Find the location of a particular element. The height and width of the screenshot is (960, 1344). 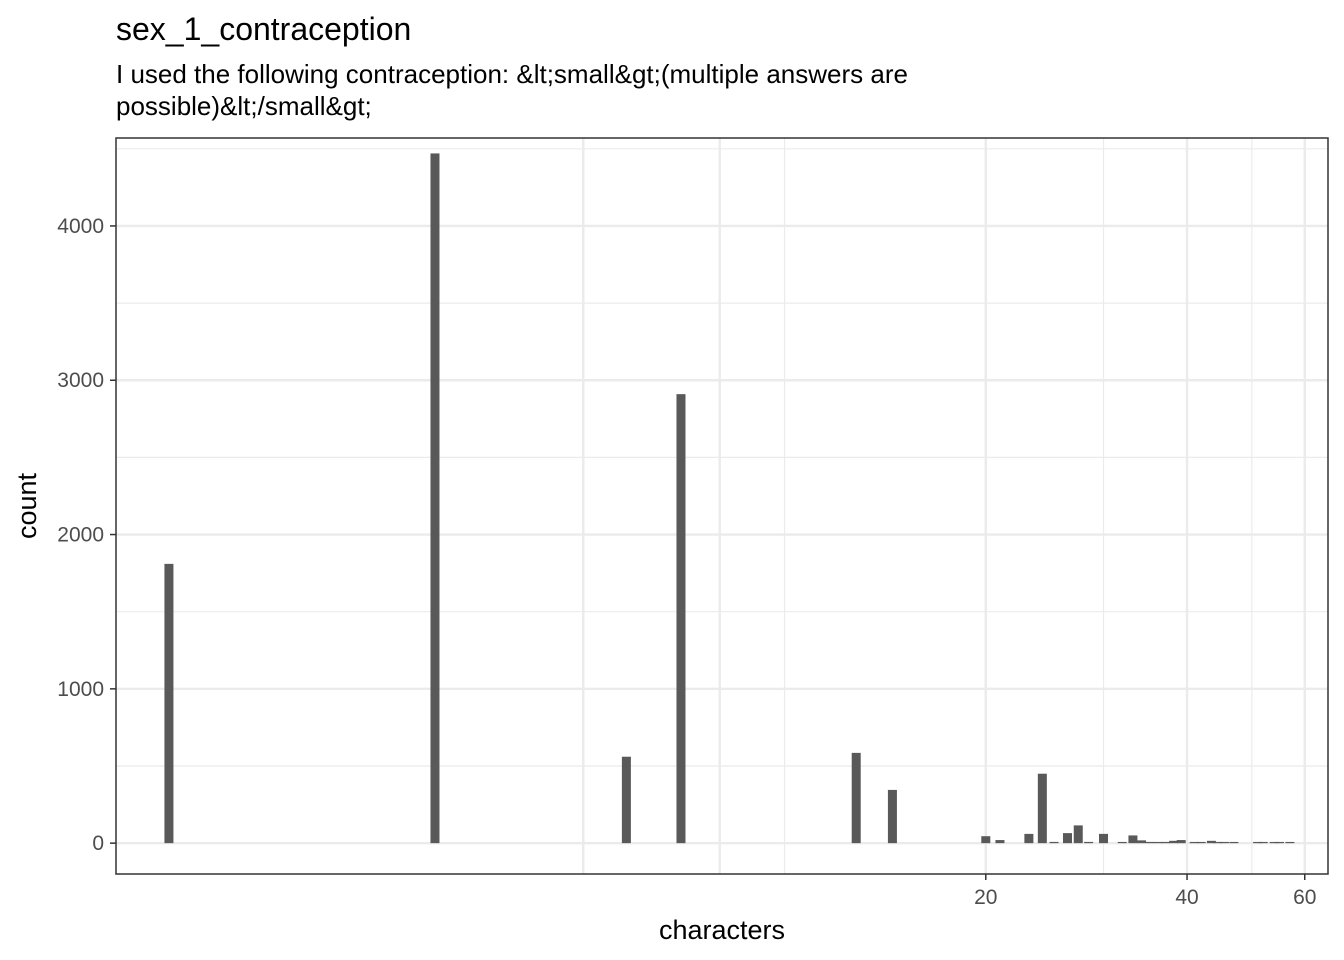

chart-title: sex_1_contraception is located at coordinates (264, 29).